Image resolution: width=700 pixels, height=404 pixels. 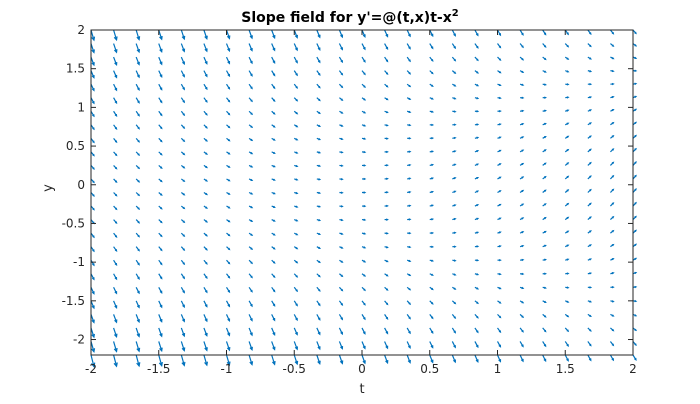 I want to click on x-tick-label: 0, so click(x=362, y=369).